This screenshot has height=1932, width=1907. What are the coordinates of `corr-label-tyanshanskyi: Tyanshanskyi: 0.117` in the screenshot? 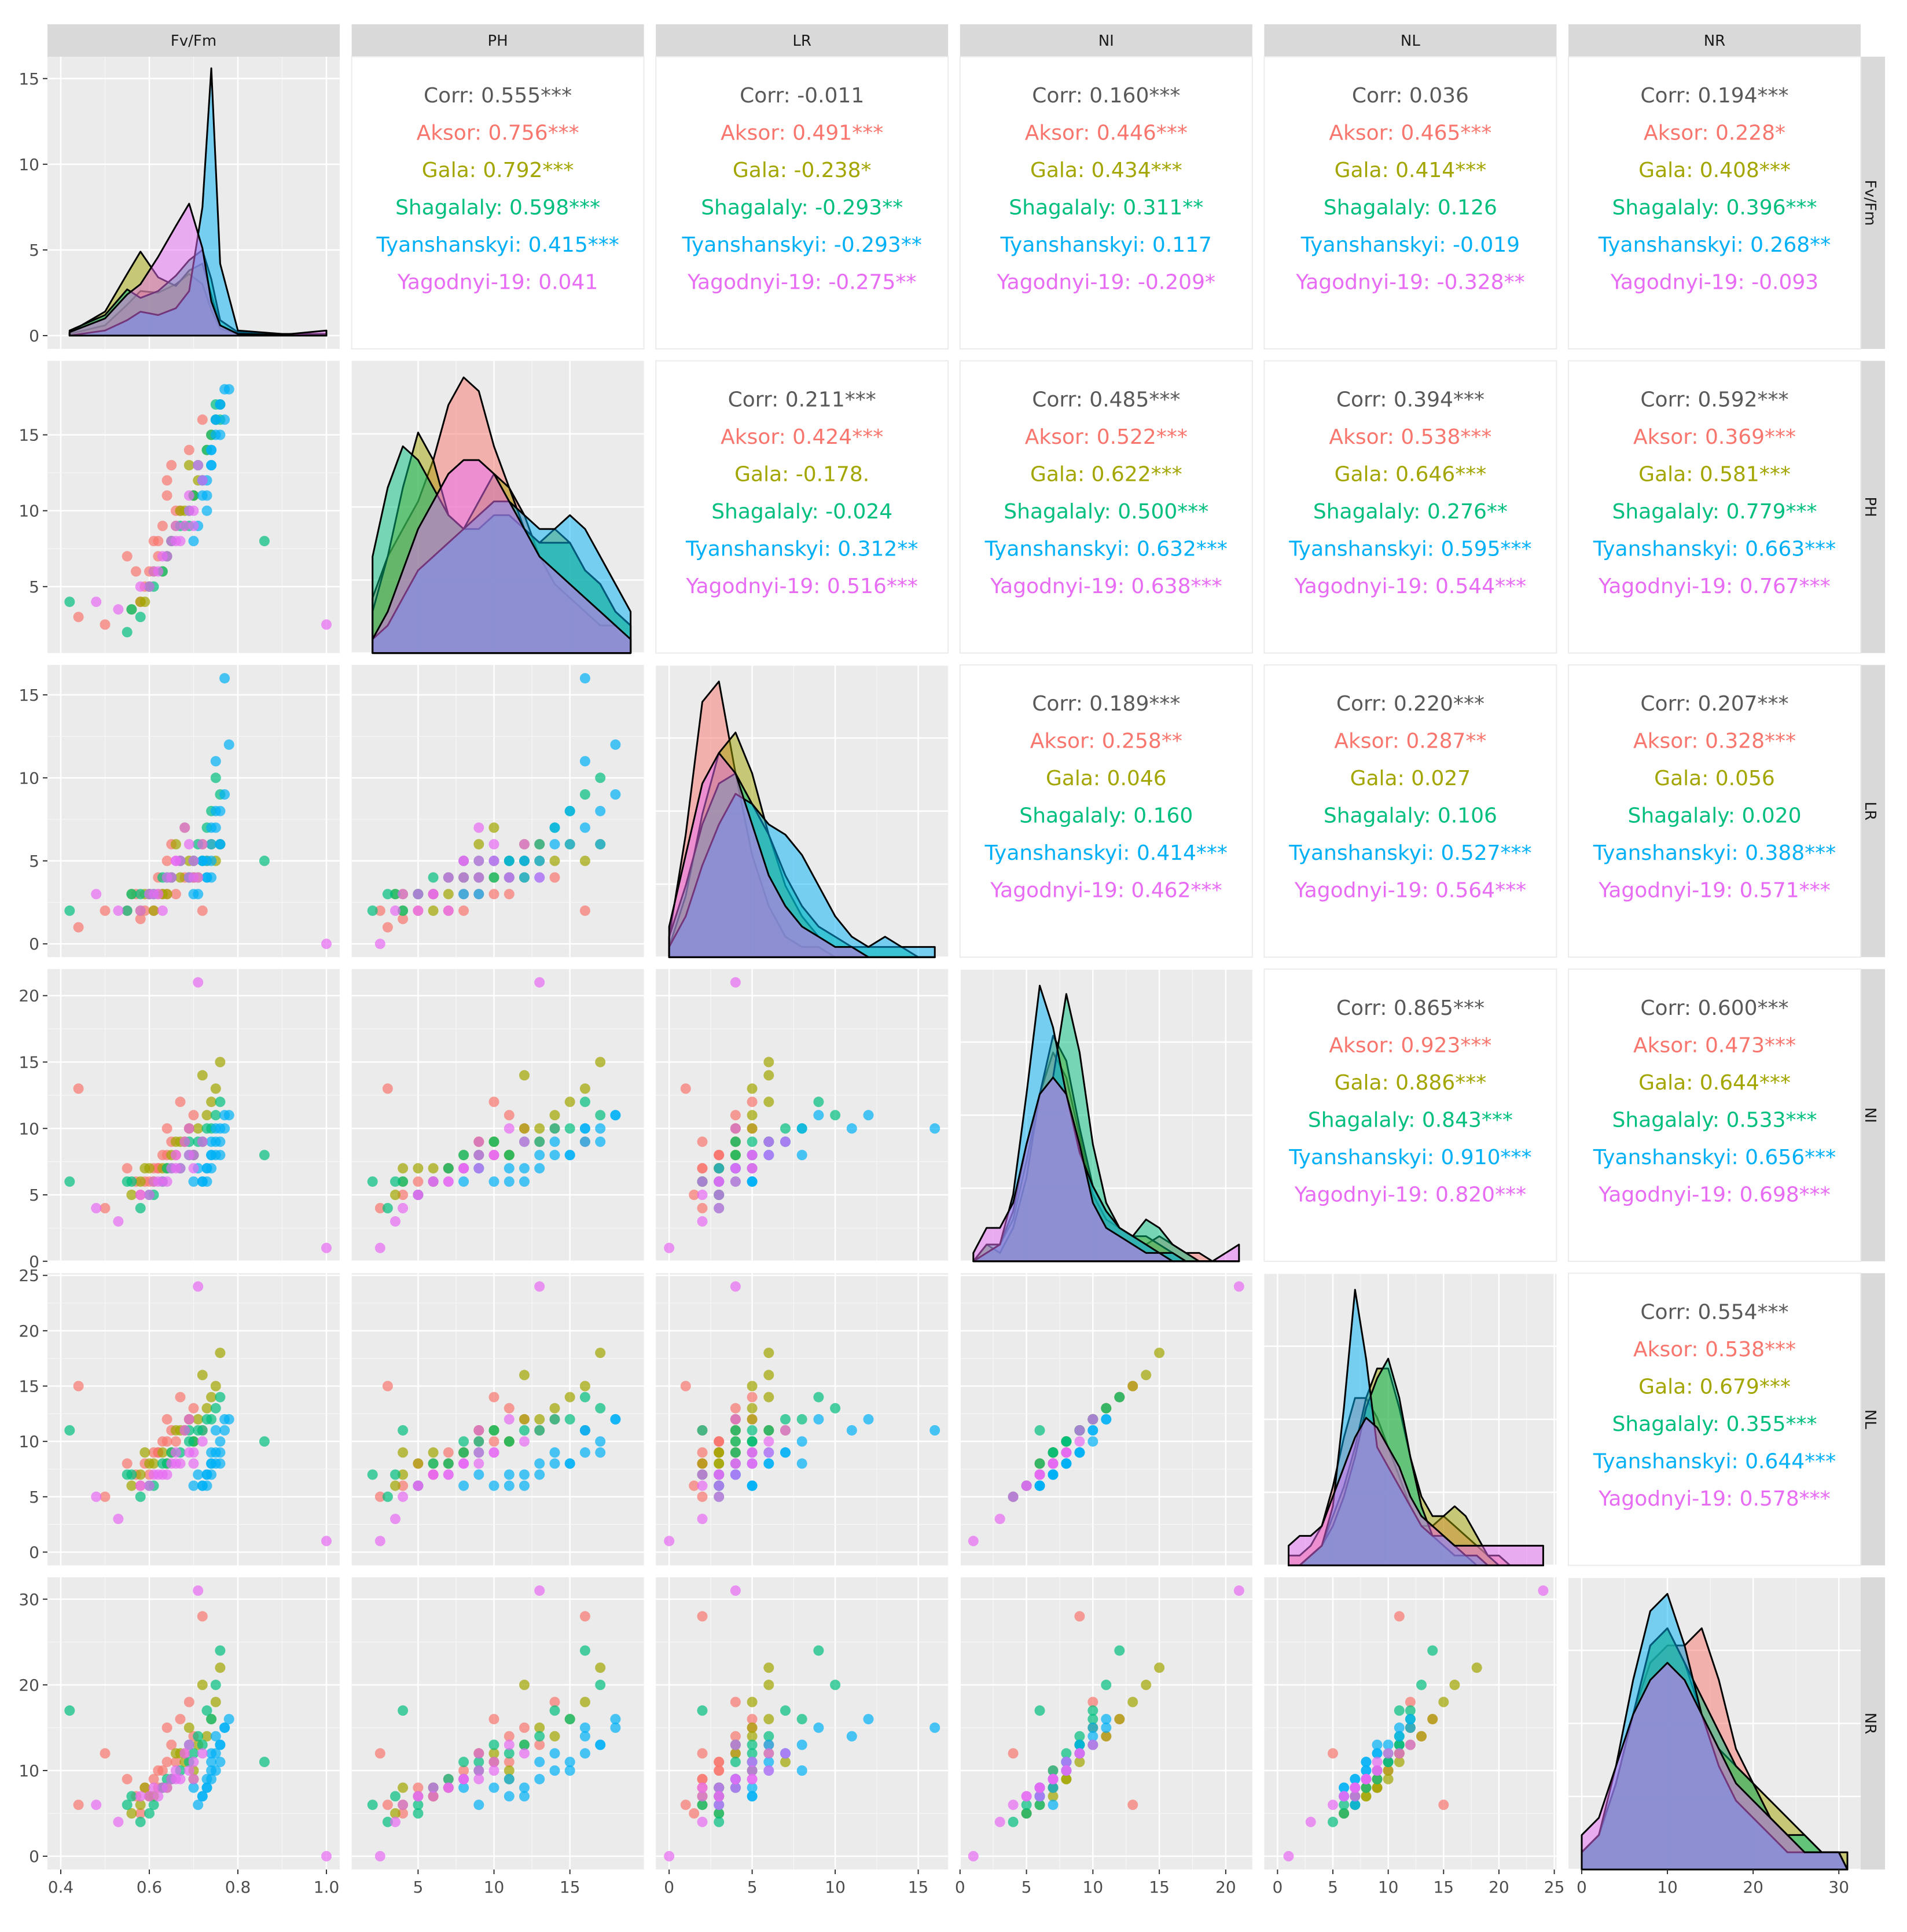 It's located at (1106, 245).